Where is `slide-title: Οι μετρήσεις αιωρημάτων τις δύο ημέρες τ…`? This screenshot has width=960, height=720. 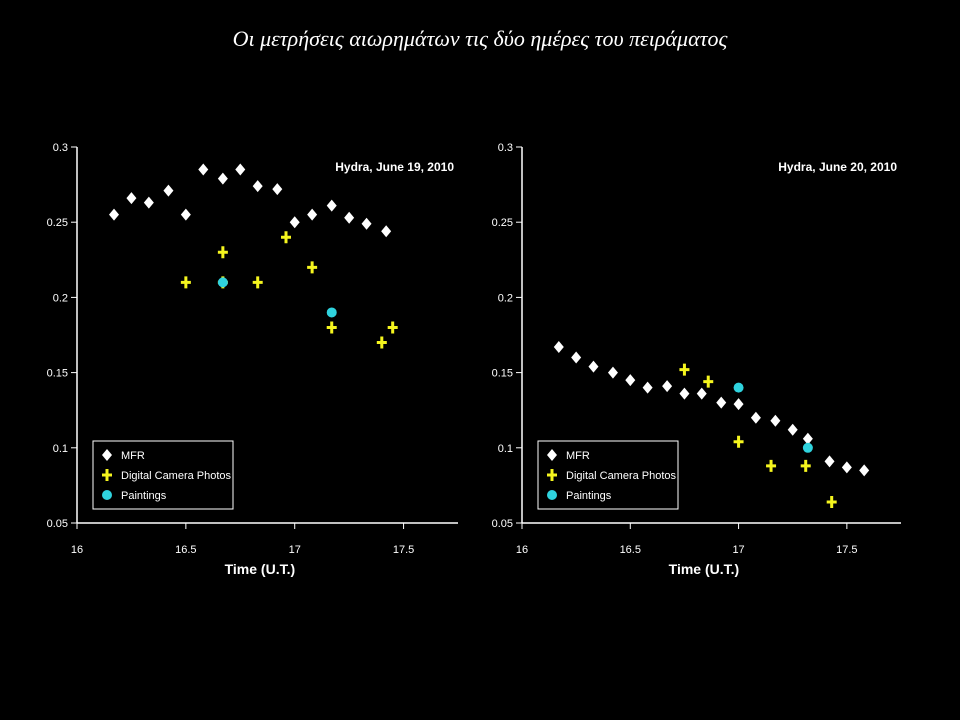 slide-title: Οι μετρήσεις αιωρημάτων τις δύο ημέρες τ… is located at coordinates (480, 38).